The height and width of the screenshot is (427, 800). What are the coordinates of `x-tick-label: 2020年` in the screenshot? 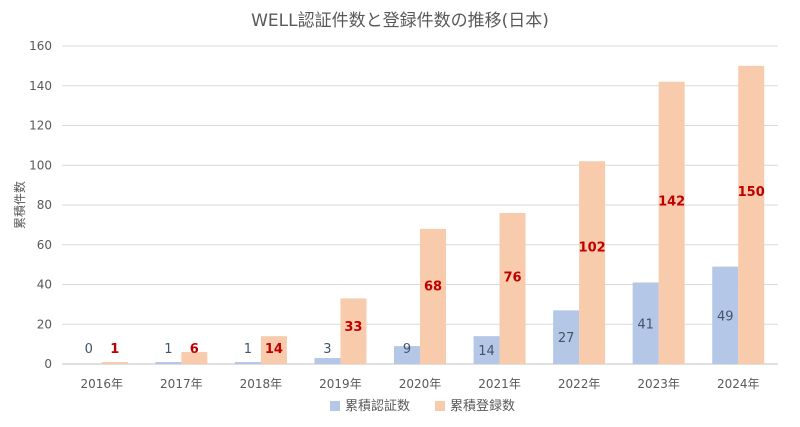 It's located at (420, 384).